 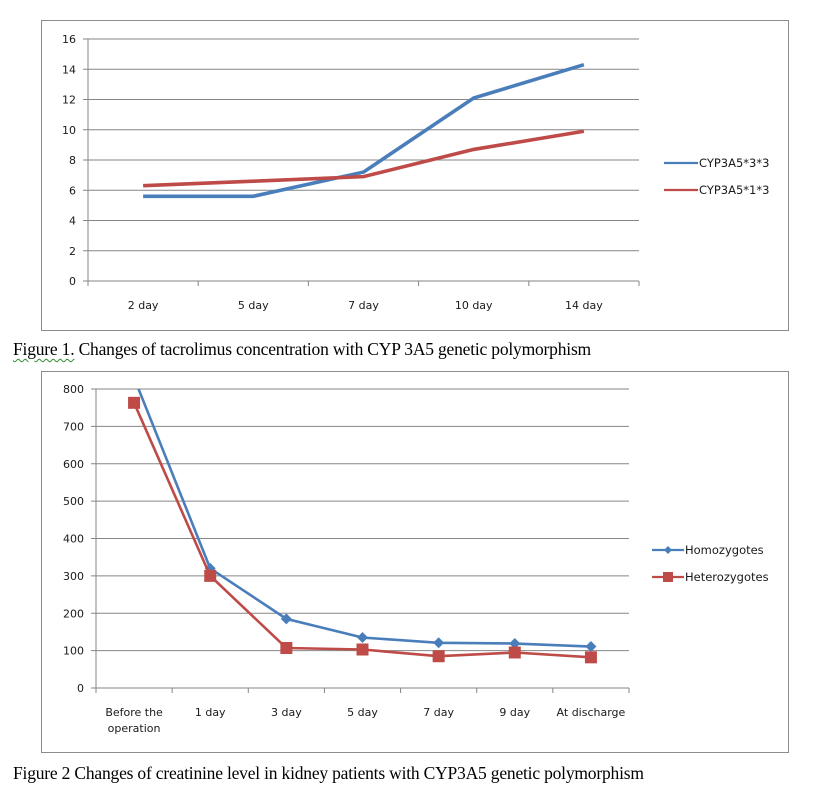 What do you see at coordinates (474, 305) in the screenshot?
I see `x-tick-label: 10 day` at bounding box center [474, 305].